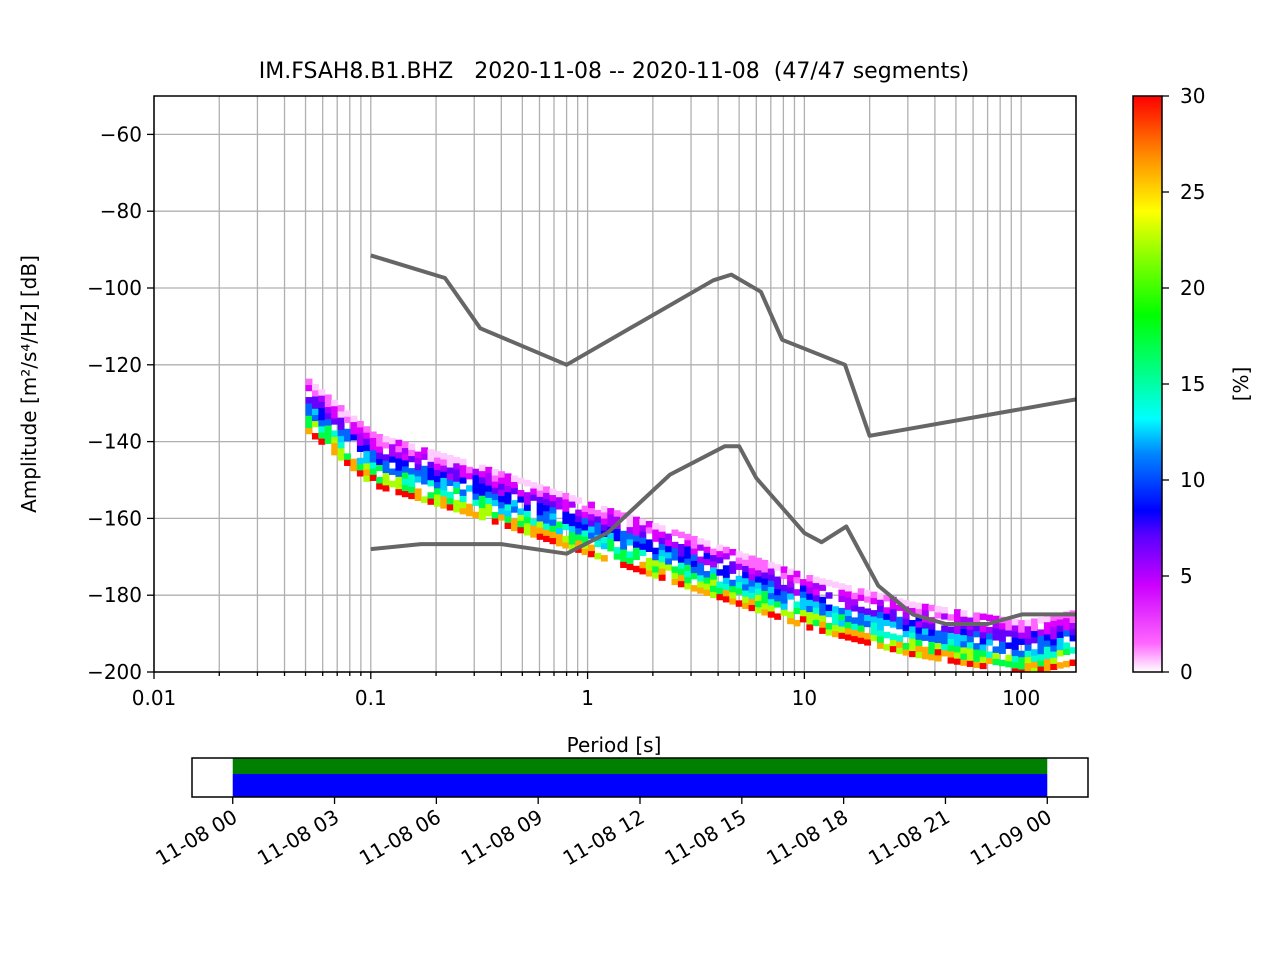  I want to click on colorbar-tick-label: 25, so click(1192, 192).